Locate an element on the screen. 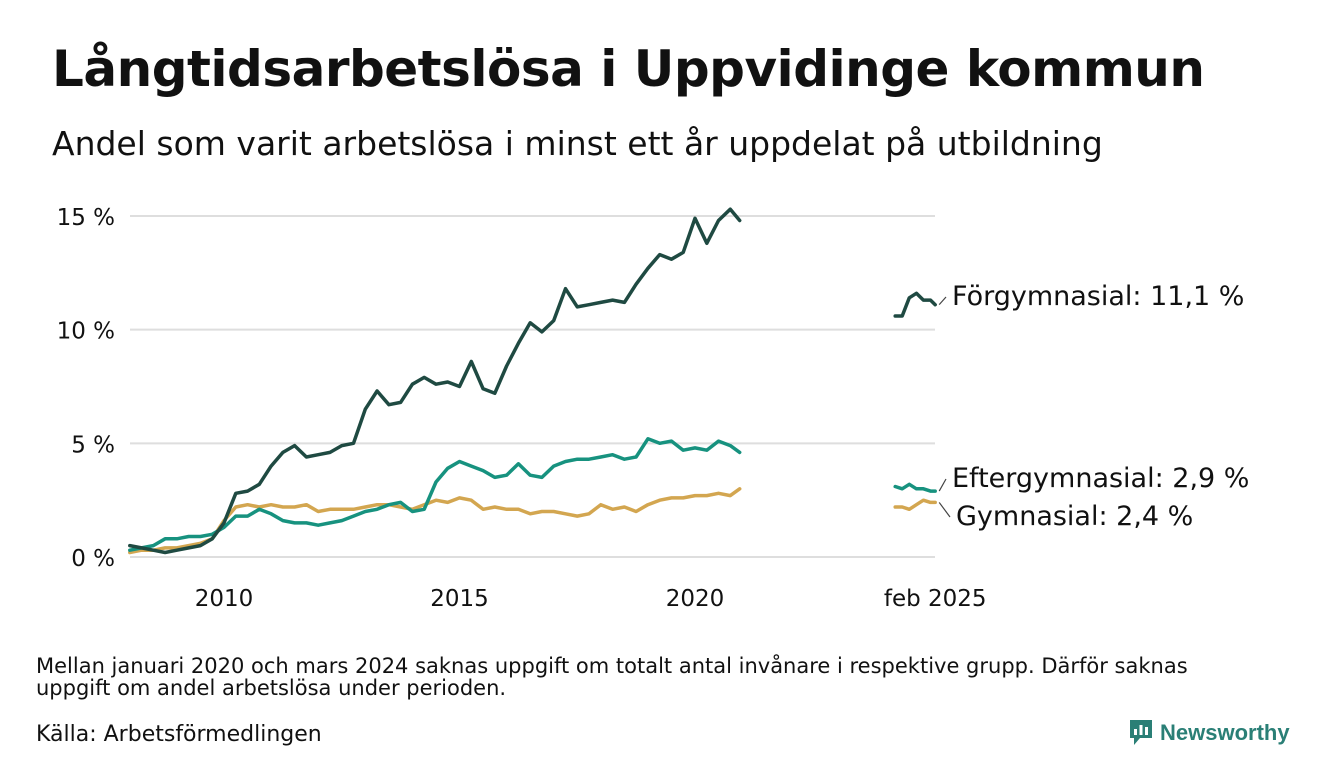  x-tick-label: feb 2025 is located at coordinates (935, 599).